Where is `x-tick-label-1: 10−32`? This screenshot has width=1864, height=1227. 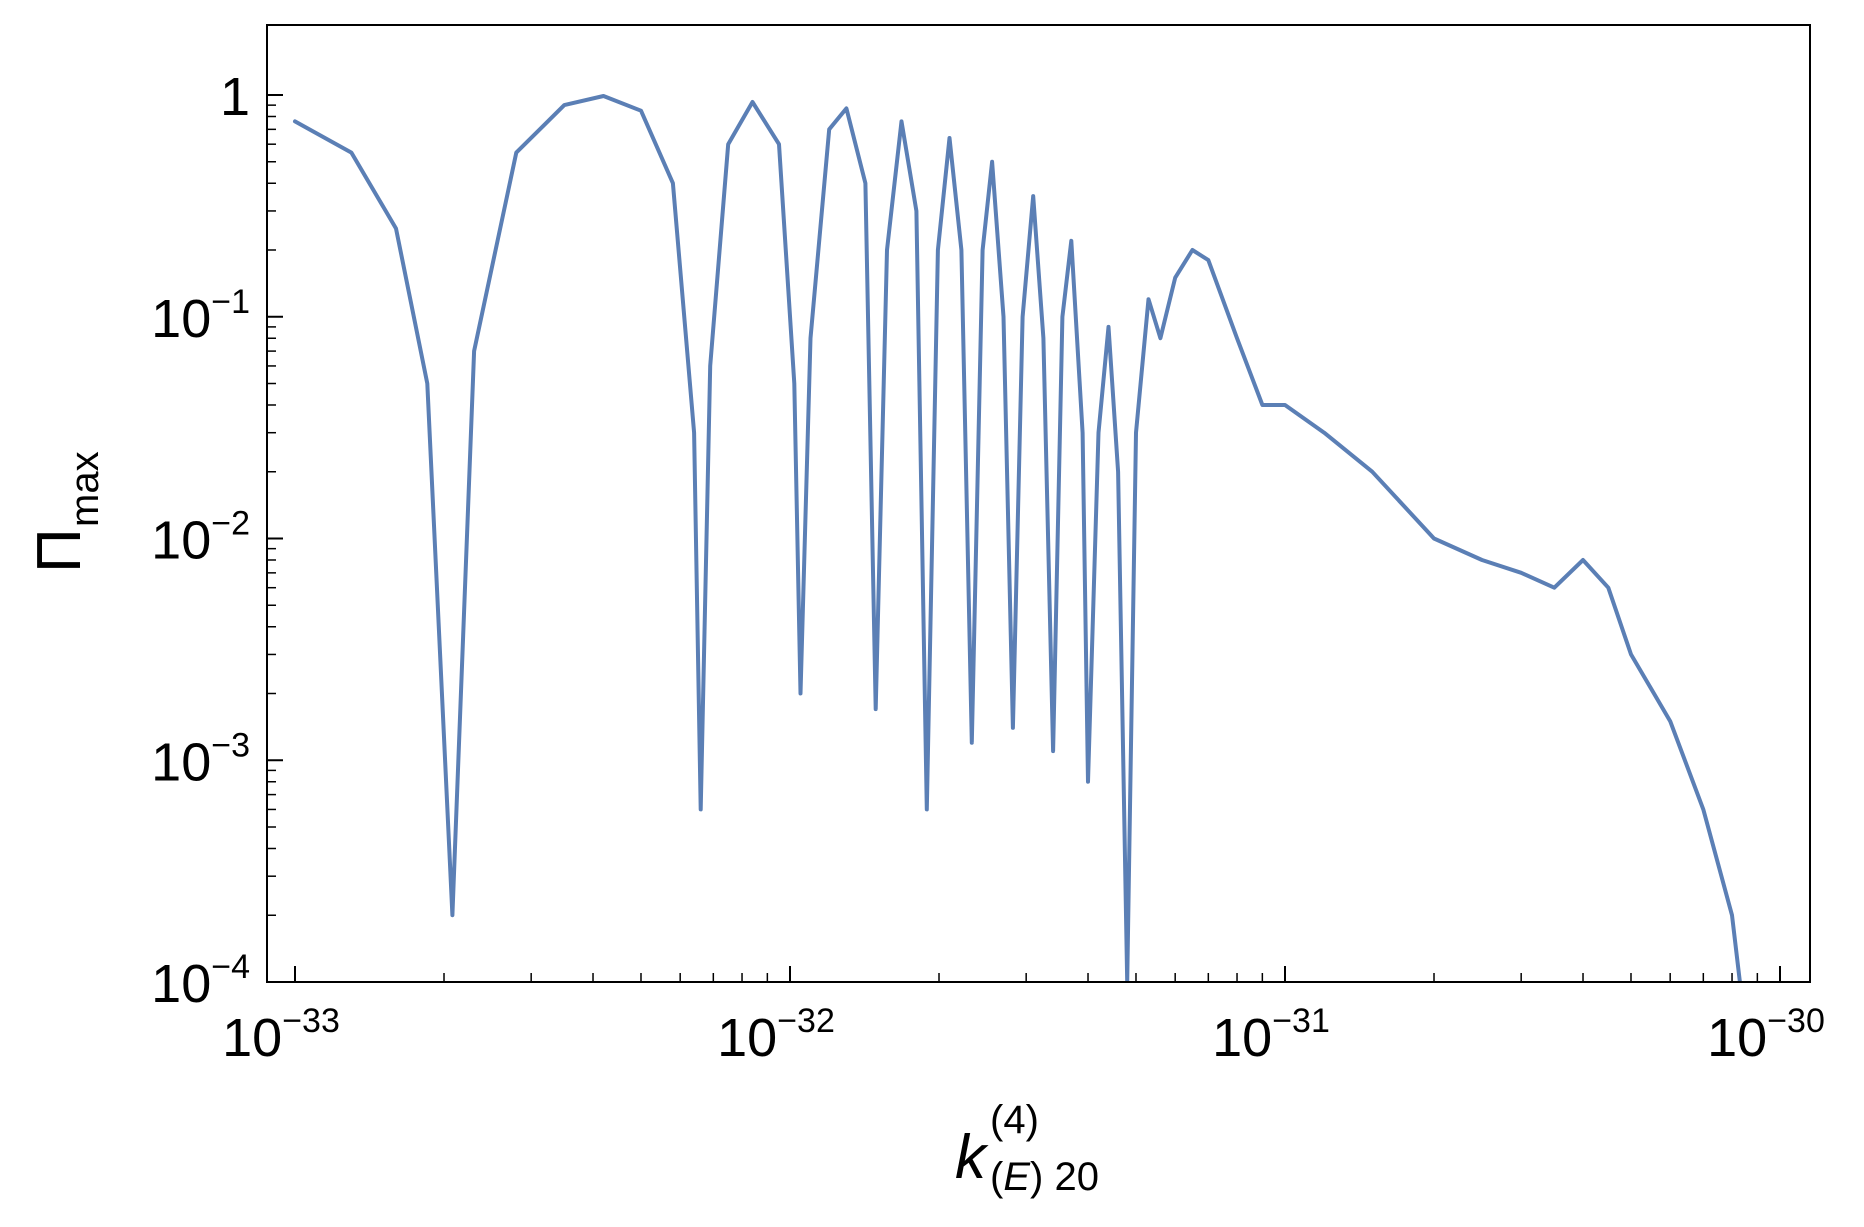 x-tick-label-1: 10−32 is located at coordinates (776, 1035).